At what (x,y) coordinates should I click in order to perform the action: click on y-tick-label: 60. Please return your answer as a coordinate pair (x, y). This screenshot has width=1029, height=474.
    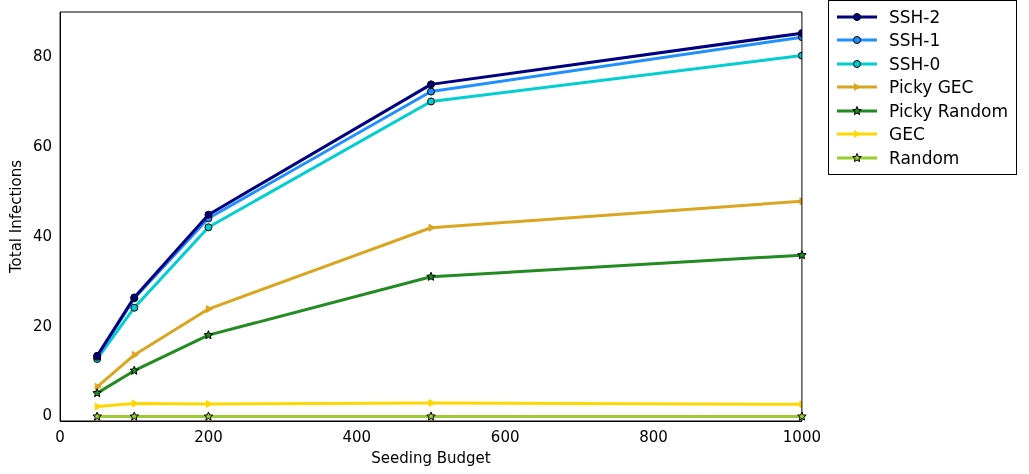
    Looking at the image, I should click on (42, 145).